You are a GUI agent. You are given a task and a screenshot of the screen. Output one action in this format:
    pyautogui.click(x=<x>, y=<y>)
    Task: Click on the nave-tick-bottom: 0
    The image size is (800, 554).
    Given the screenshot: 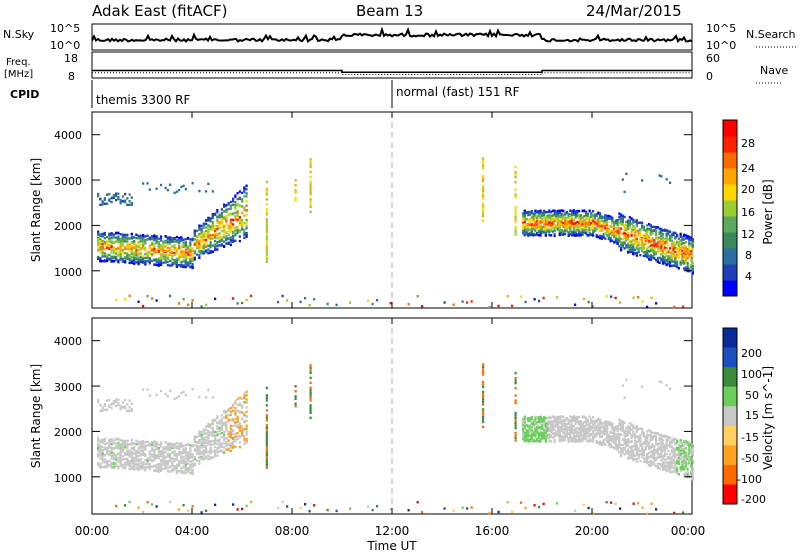 What is the action you would take?
    pyautogui.click(x=709, y=76)
    